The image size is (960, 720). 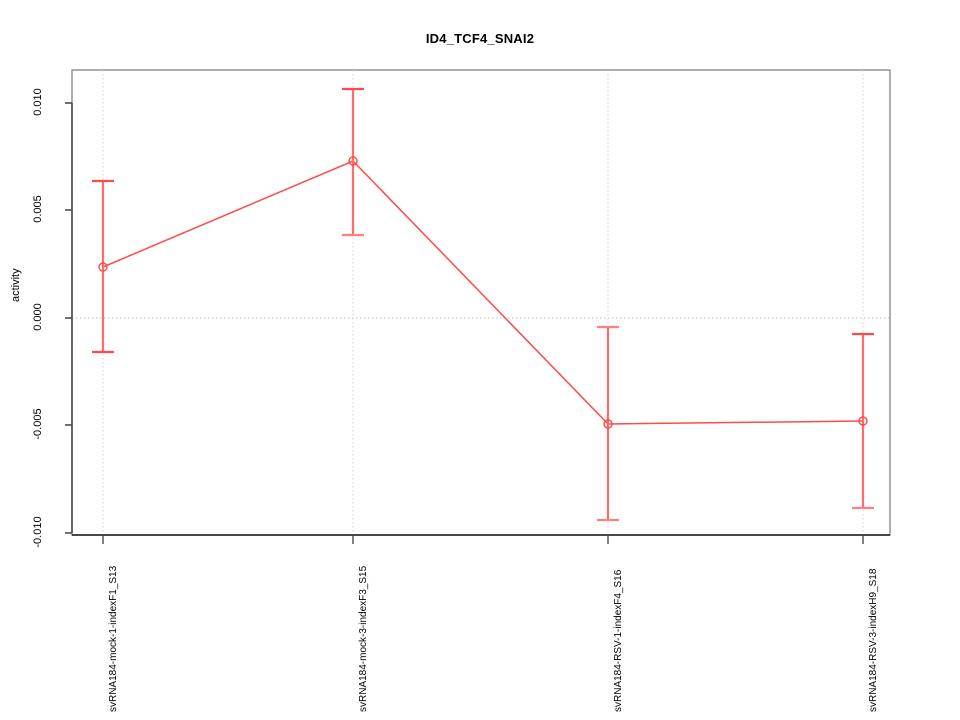 I want to click on x-tick-label-3: svRNA184-RSV-3-indexH9_S18, so click(x=873, y=640).